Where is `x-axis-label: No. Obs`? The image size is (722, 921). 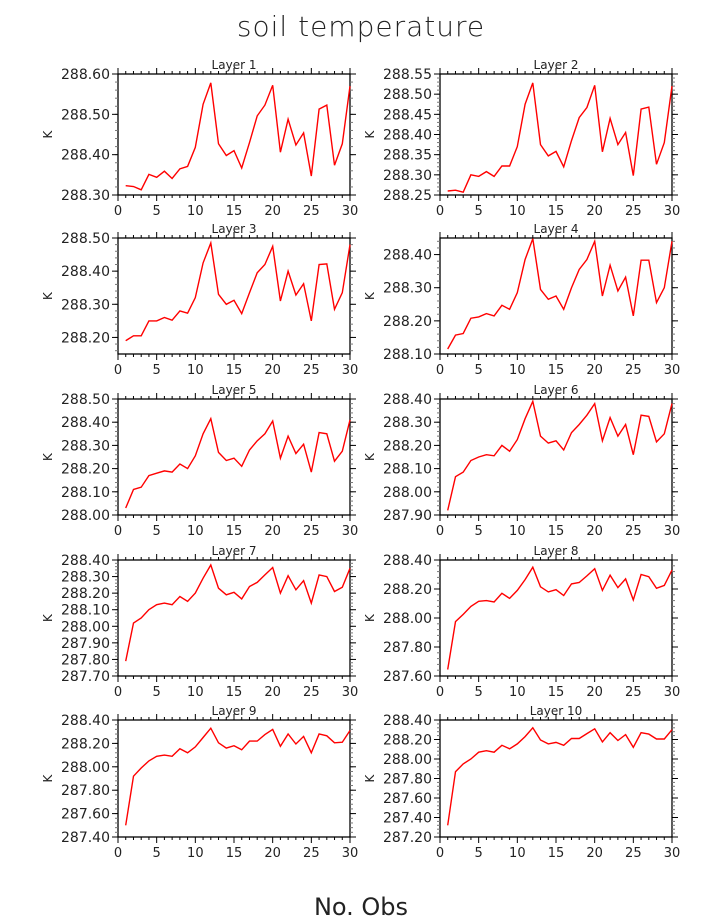
x-axis-label: No. Obs is located at coordinates (361, 907).